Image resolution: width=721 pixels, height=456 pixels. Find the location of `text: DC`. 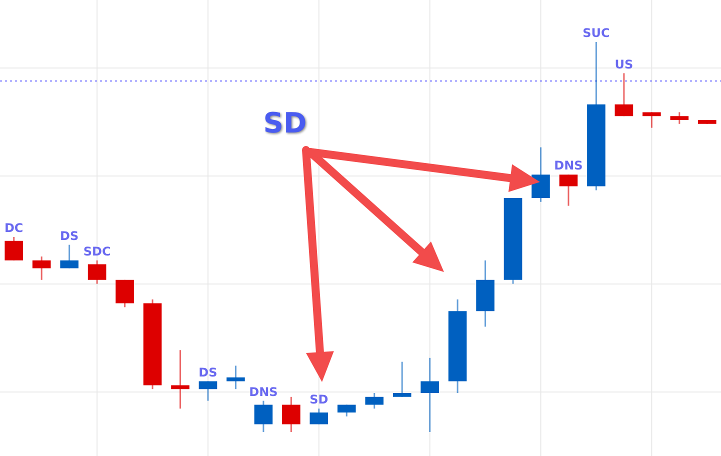

text: DC is located at coordinates (14, 228).